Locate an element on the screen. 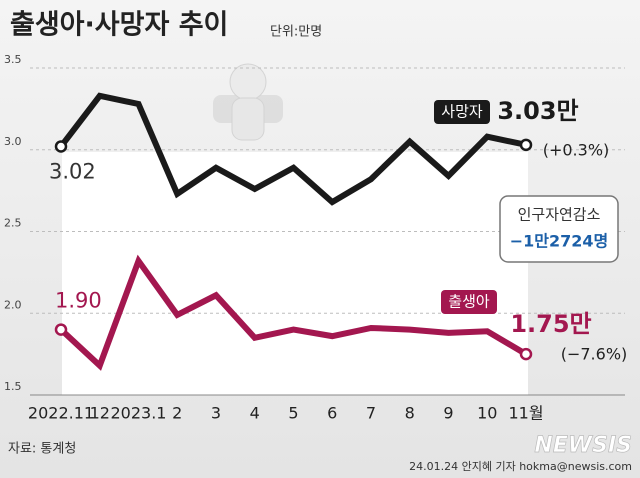  watermark: NEWSIS is located at coordinates (583, 445).